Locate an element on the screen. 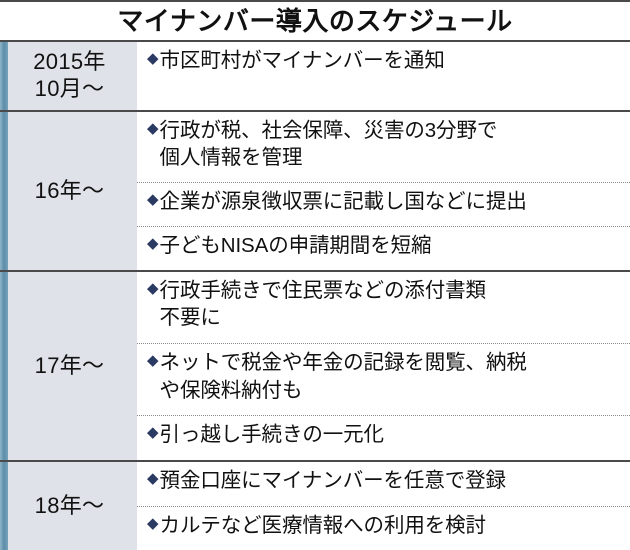 This screenshot has height=550, width=630. list-item: ◆ 引っ越し手続きの一元化 is located at coordinates (383, 438).